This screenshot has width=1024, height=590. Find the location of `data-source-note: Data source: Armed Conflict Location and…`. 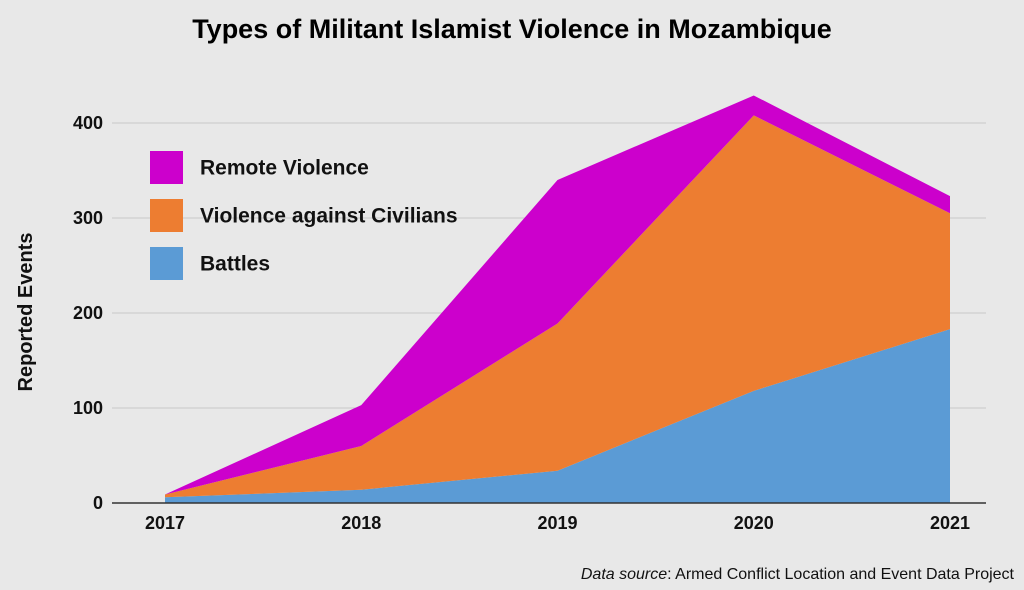

data-source-note: Data source: Armed Conflict Location and… is located at coordinates (797, 575).